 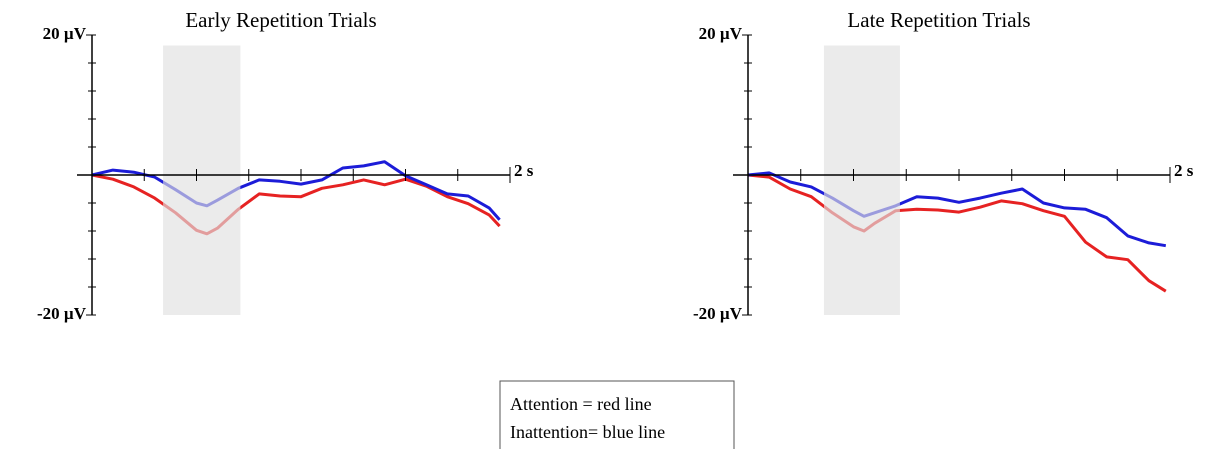 What do you see at coordinates (280, 20) in the screenshot?
I see `chart-title: Early Repetition Trials` at bounding box center [280, 20].